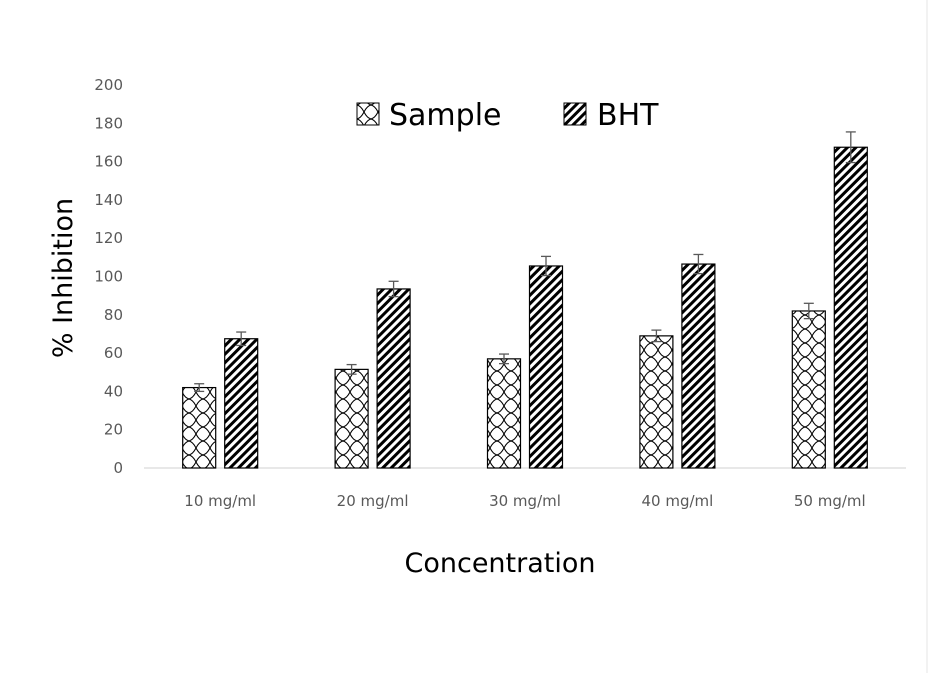 The width and height of the screenshot is (928, 673). Describe the element at coordinates (108, 200) in the screenshot. I see `y-tick-label-140: 140` at that location.